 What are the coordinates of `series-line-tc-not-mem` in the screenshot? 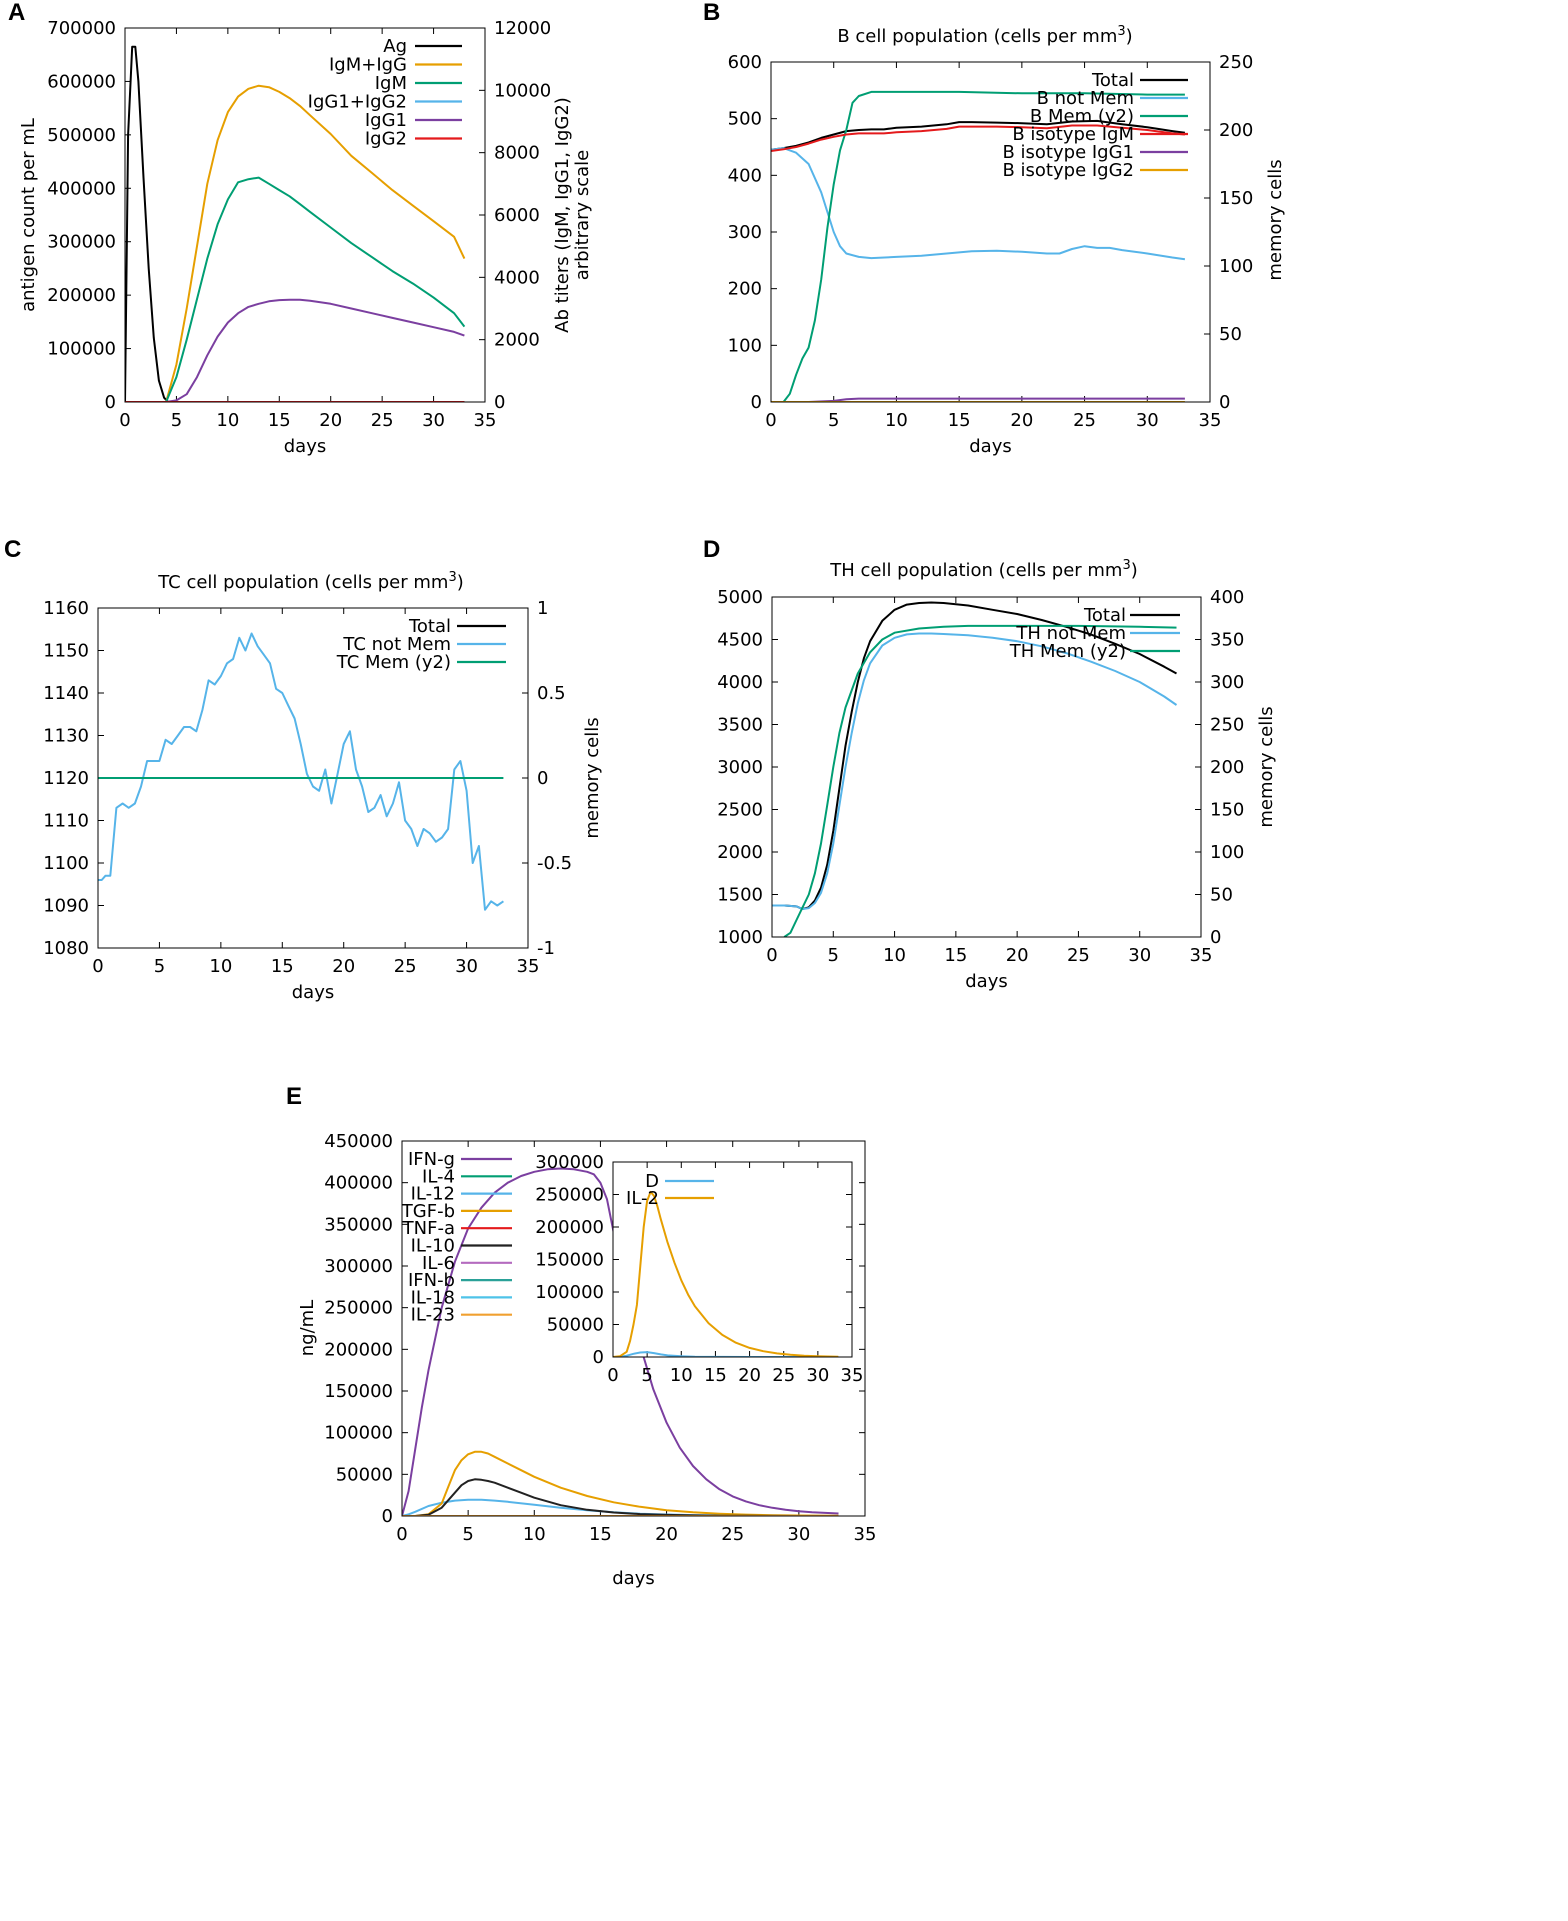 It's located at (301, 771).